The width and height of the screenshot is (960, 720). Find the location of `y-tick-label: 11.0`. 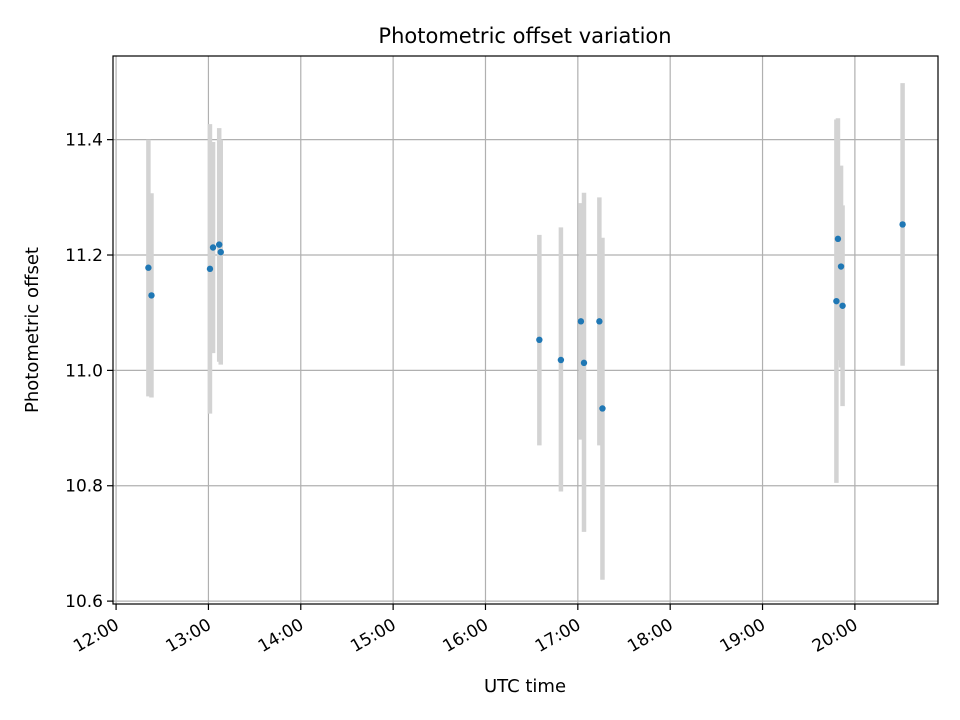

y-tick-label: 11.0 is located at coordinates (84, 371).